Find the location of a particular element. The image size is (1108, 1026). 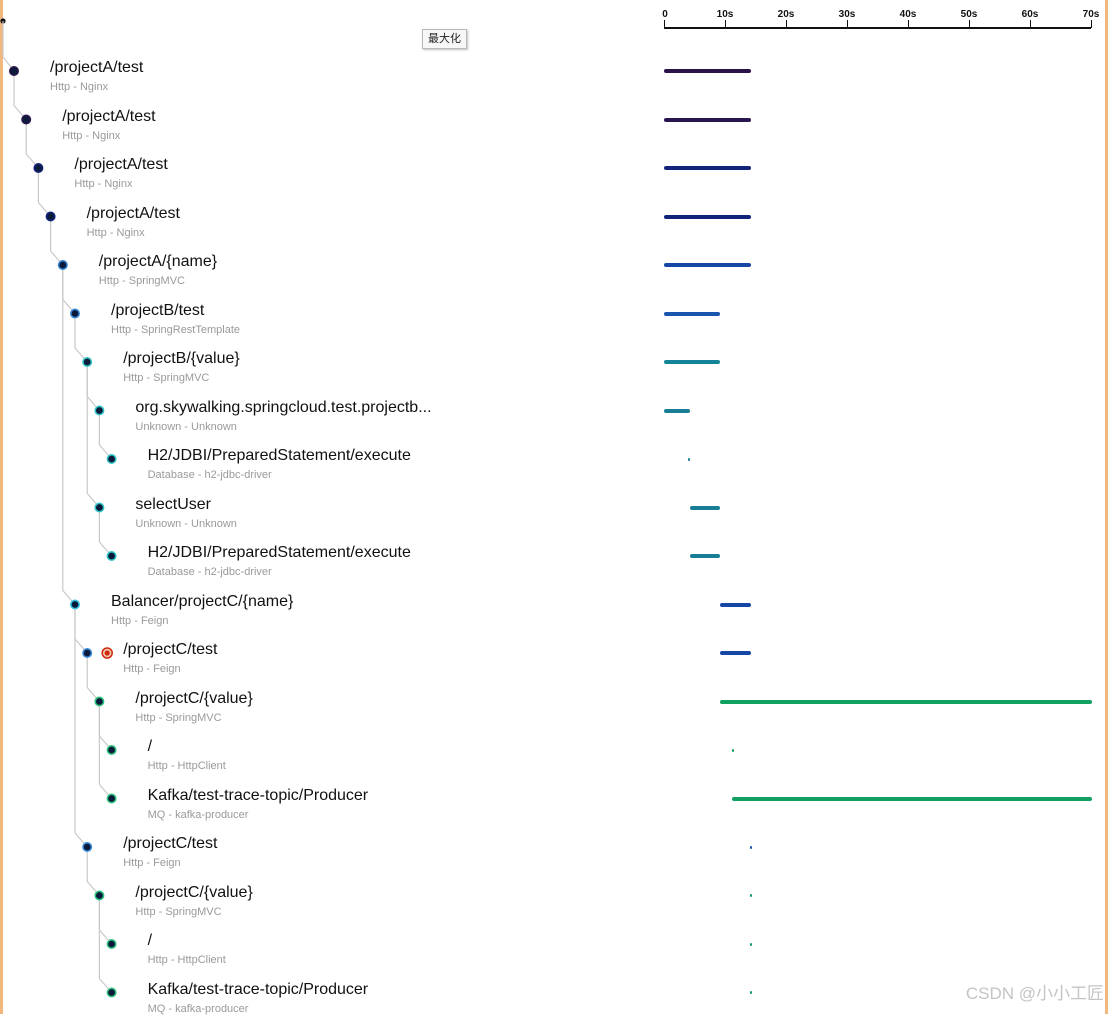

span-row: /projectB/{value} Http - SpringMVC is located at coordinates (403, 372).